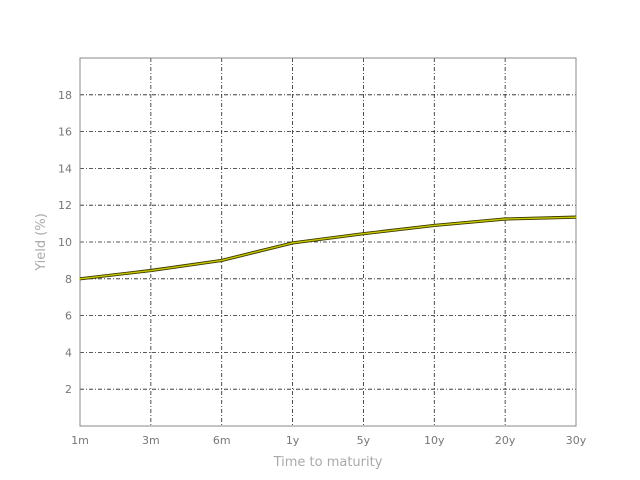 Image resolution: width=640 pixels, height=480 pixels. Describe the element at coordinates (222, 440) in the screenshot. I see `x-tick-label: 6m` at that location.